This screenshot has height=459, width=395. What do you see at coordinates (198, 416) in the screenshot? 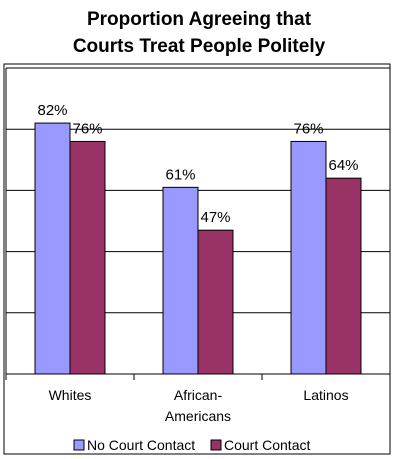
I see `category-label: Americans` at bounding box center [198, 416].